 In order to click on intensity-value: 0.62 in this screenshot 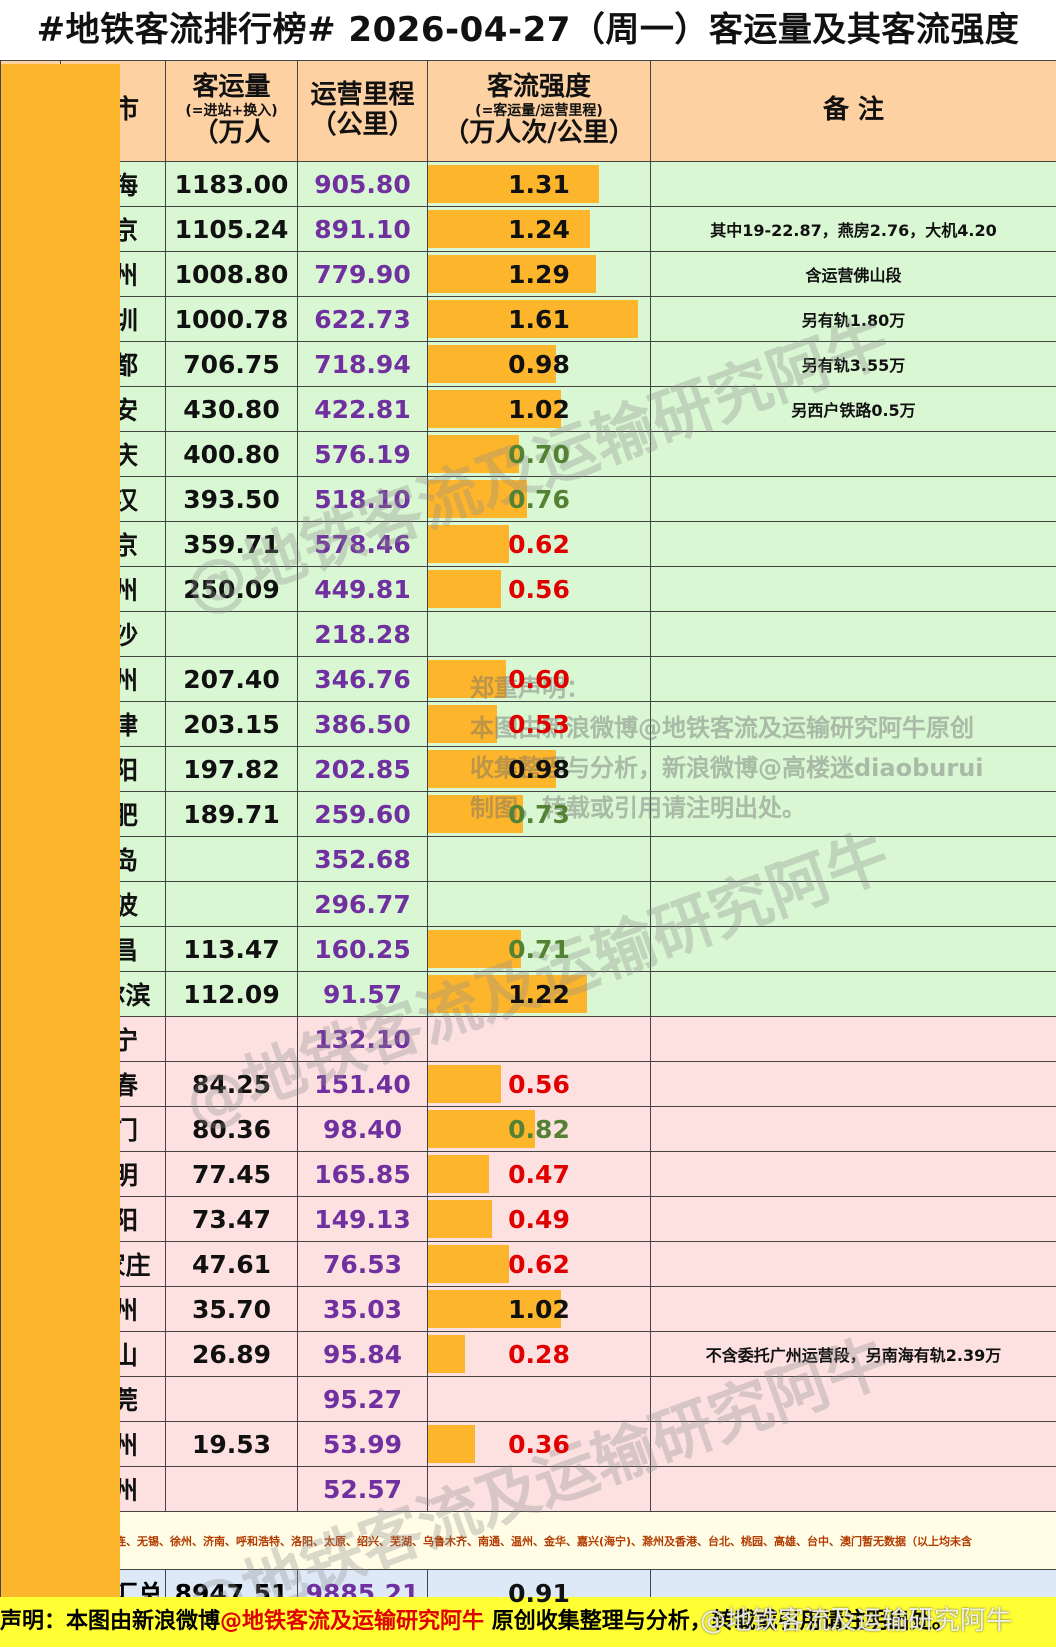, I will do `click(539, 544)`.